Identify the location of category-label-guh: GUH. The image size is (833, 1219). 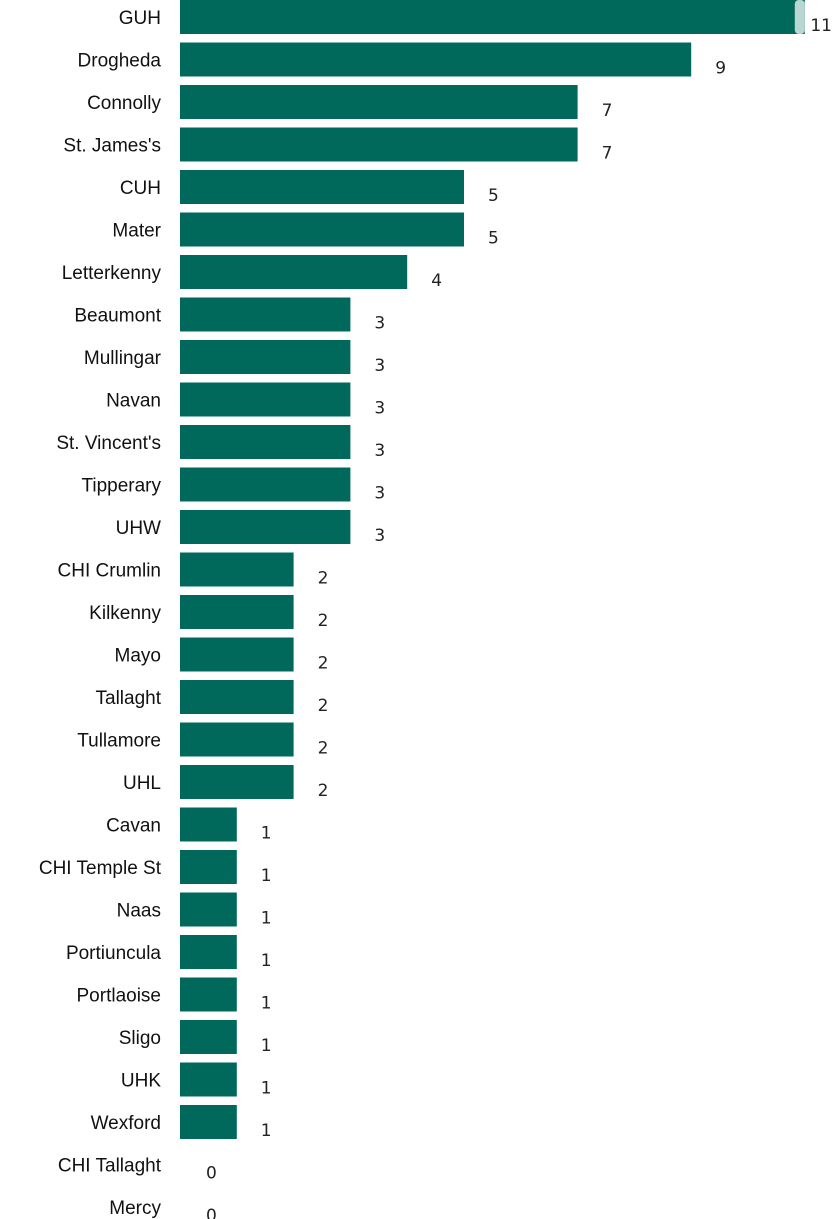
(140, 18).